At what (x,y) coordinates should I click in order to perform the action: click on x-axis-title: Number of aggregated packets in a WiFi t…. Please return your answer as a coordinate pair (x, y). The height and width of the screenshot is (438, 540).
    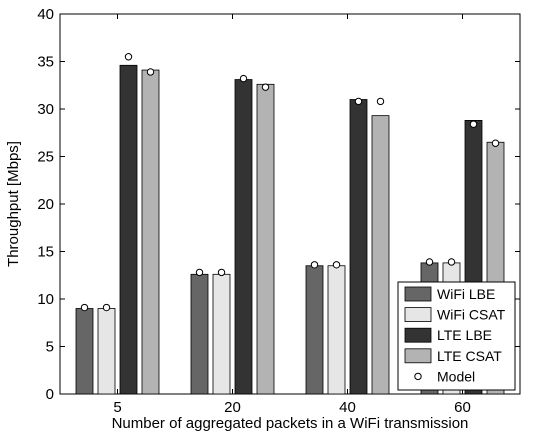
    Looking at the image, I should click on (290, 423).